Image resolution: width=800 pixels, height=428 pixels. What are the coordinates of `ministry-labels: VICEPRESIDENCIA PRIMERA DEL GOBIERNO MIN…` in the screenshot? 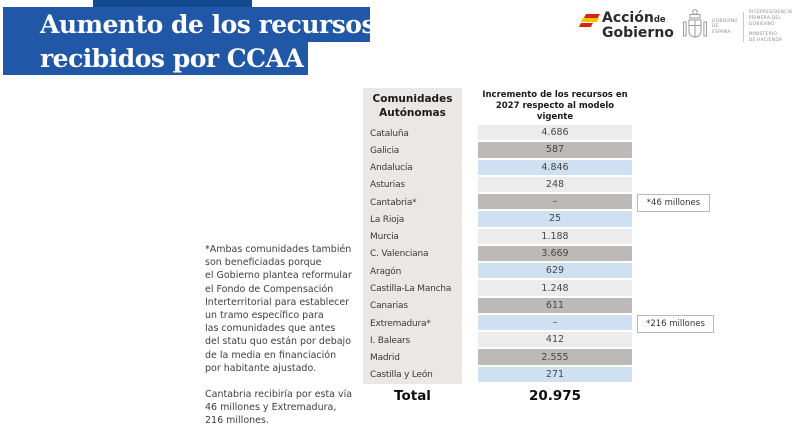 It's located at (774, 26).